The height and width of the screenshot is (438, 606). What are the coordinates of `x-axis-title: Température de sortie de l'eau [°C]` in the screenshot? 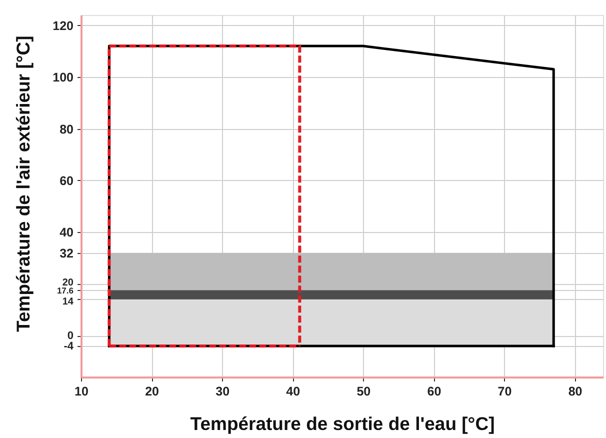 It's located at (342, 423).